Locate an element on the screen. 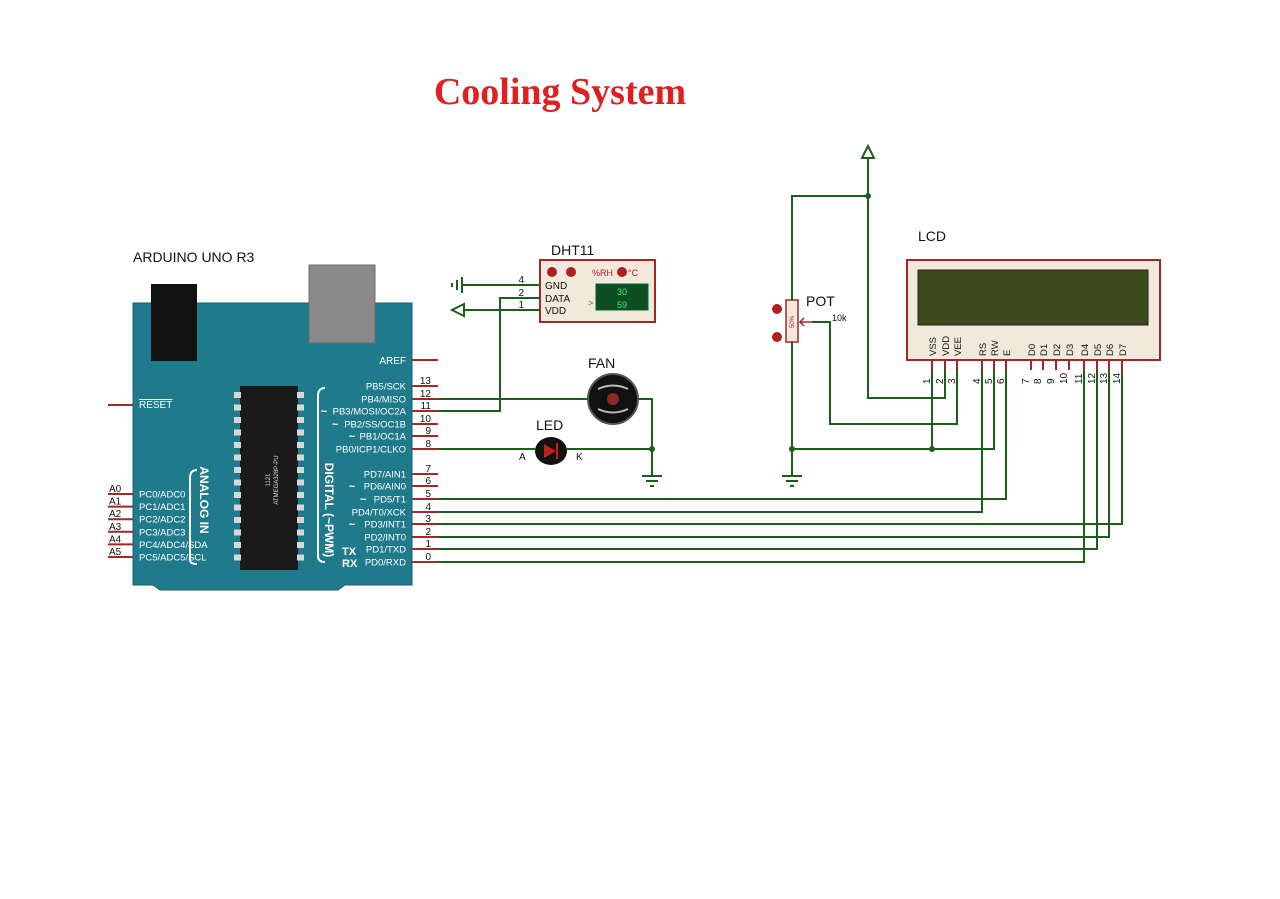  digital-pin-label: PB0/ICP1/CLKO is located at coordinates (371, 450).